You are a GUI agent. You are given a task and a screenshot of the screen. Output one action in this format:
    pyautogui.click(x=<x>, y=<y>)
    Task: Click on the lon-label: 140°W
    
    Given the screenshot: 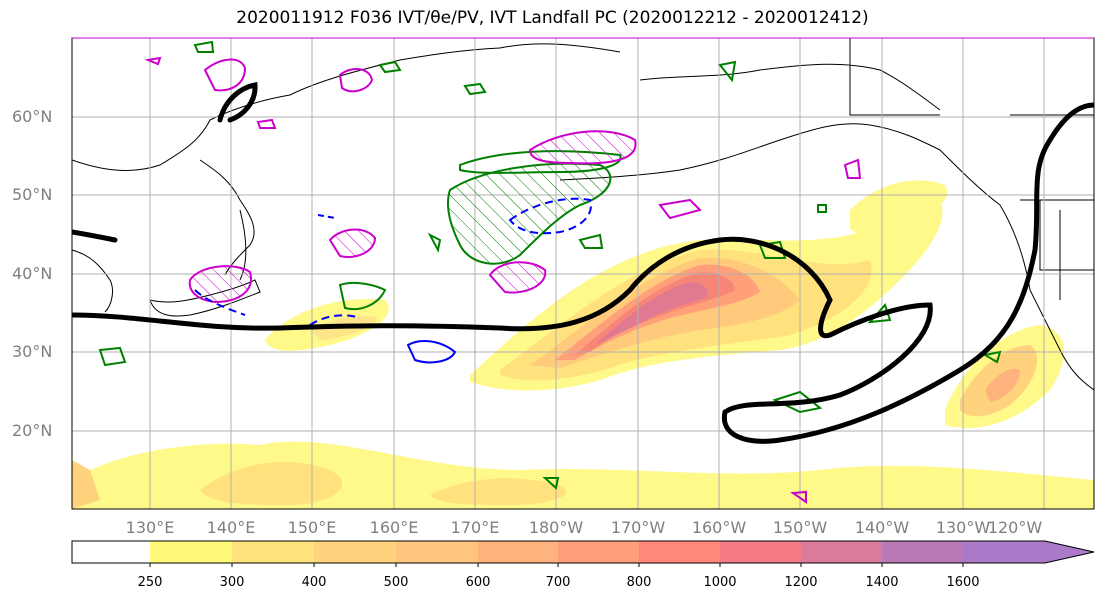 What is the action you would take?
    pyautogui.click(x=882, y=527)
    